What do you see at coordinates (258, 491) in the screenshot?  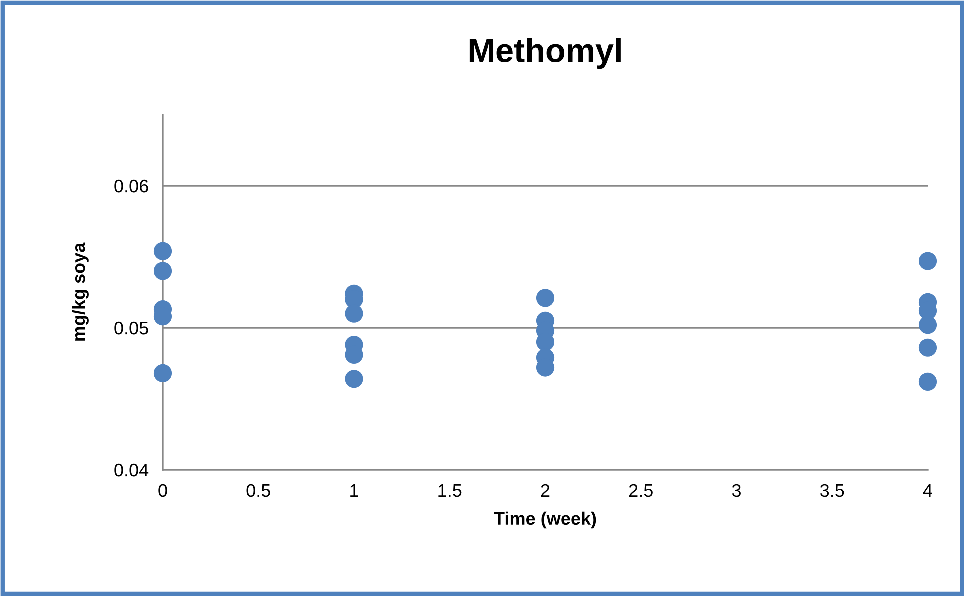 I see `x-tick-label: 0.5` at bounding box center [258, 491].